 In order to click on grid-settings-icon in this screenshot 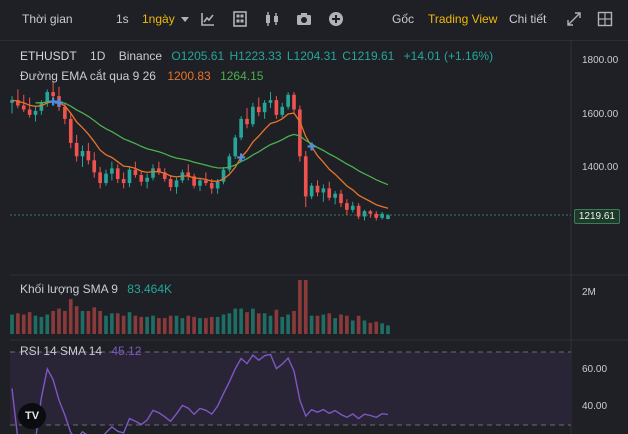, I will do `click(605, 19)`.